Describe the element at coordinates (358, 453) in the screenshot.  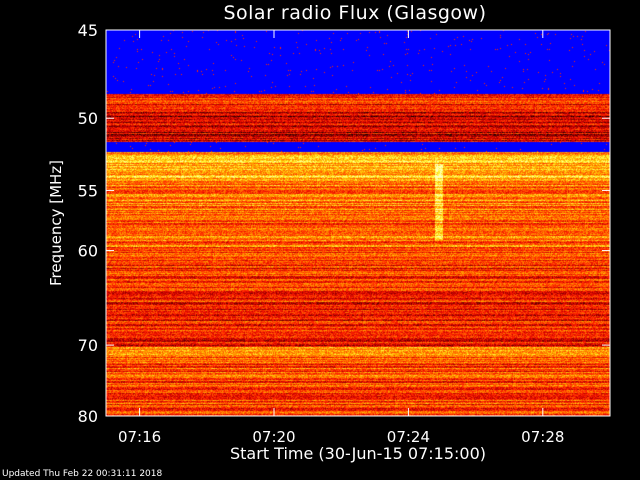
I see `x-axis-label: Start Time (30-Jun-15 07:15:00)` at that location.